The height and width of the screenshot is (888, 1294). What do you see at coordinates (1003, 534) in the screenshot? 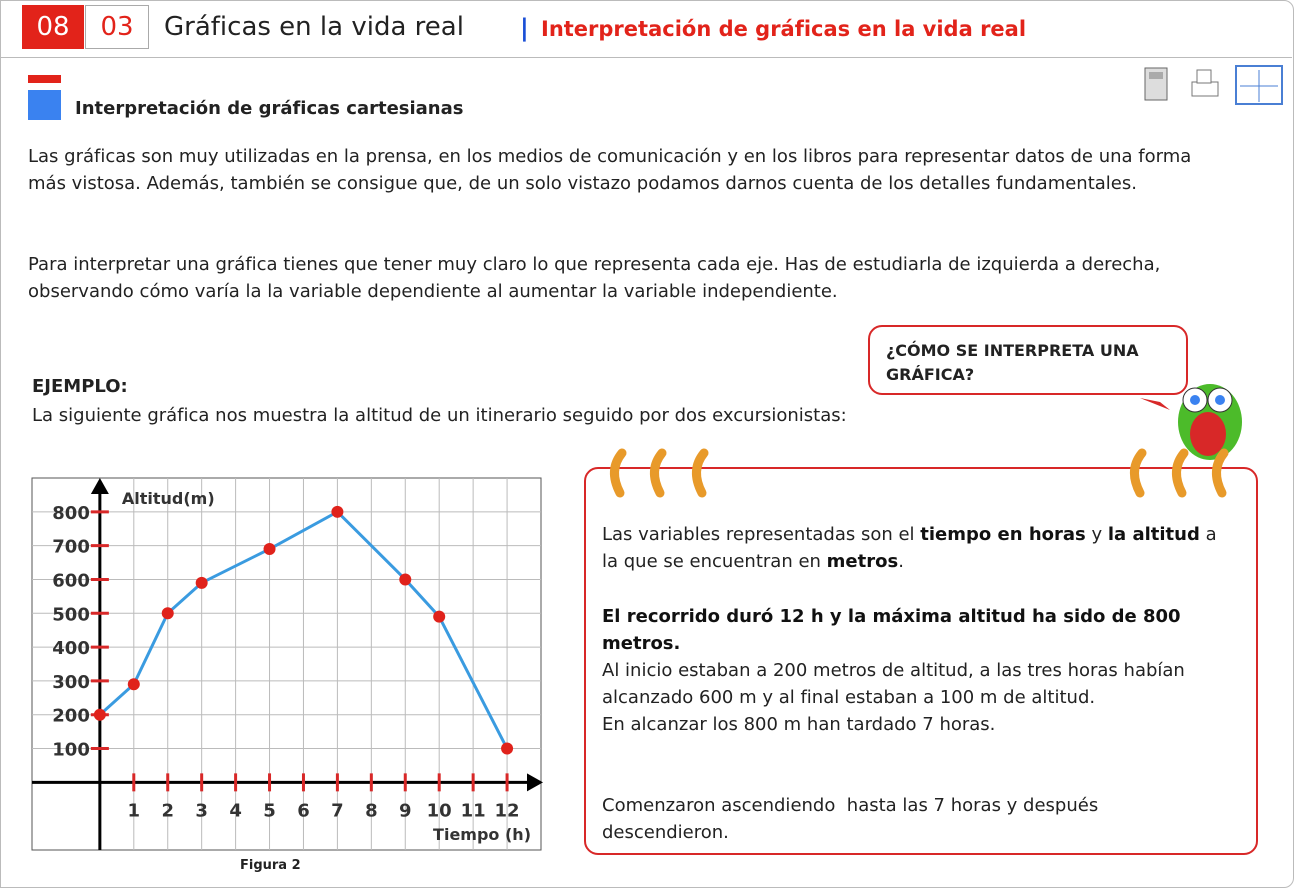
I see `text: tiempo en horas` at bounding box center [1003, 534].